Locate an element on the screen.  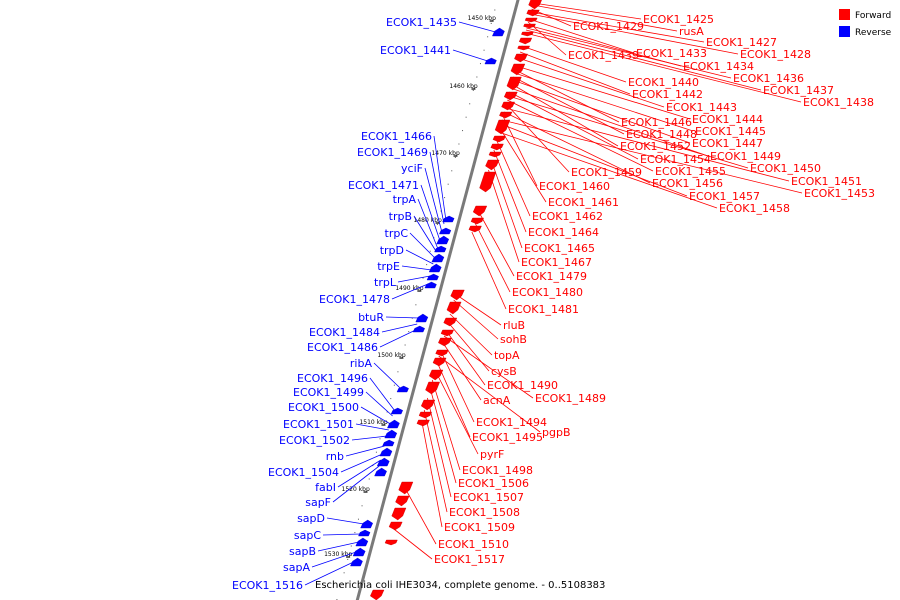
forward-gene-label: rusA is located at coordinates (691, 31).